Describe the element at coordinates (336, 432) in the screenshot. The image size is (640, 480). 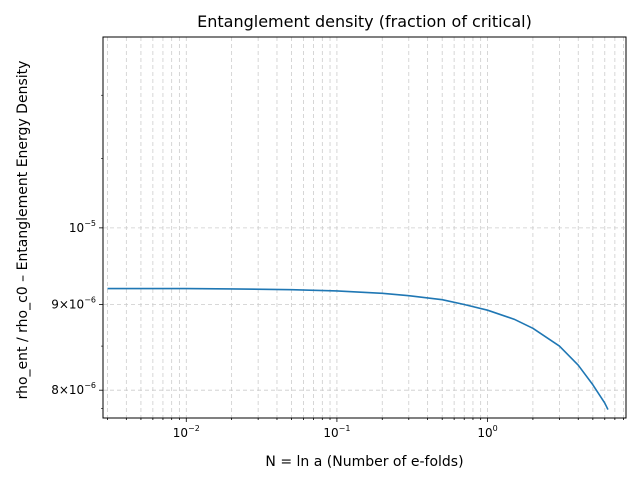
I see `x-tick-label: 10⁻¹` at that location.